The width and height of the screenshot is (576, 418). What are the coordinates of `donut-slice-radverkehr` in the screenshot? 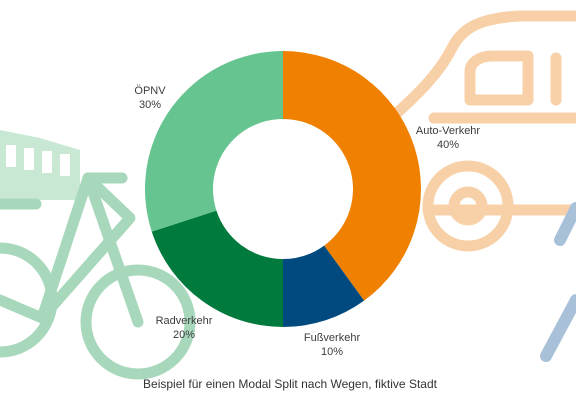 It's located at (217, 268).